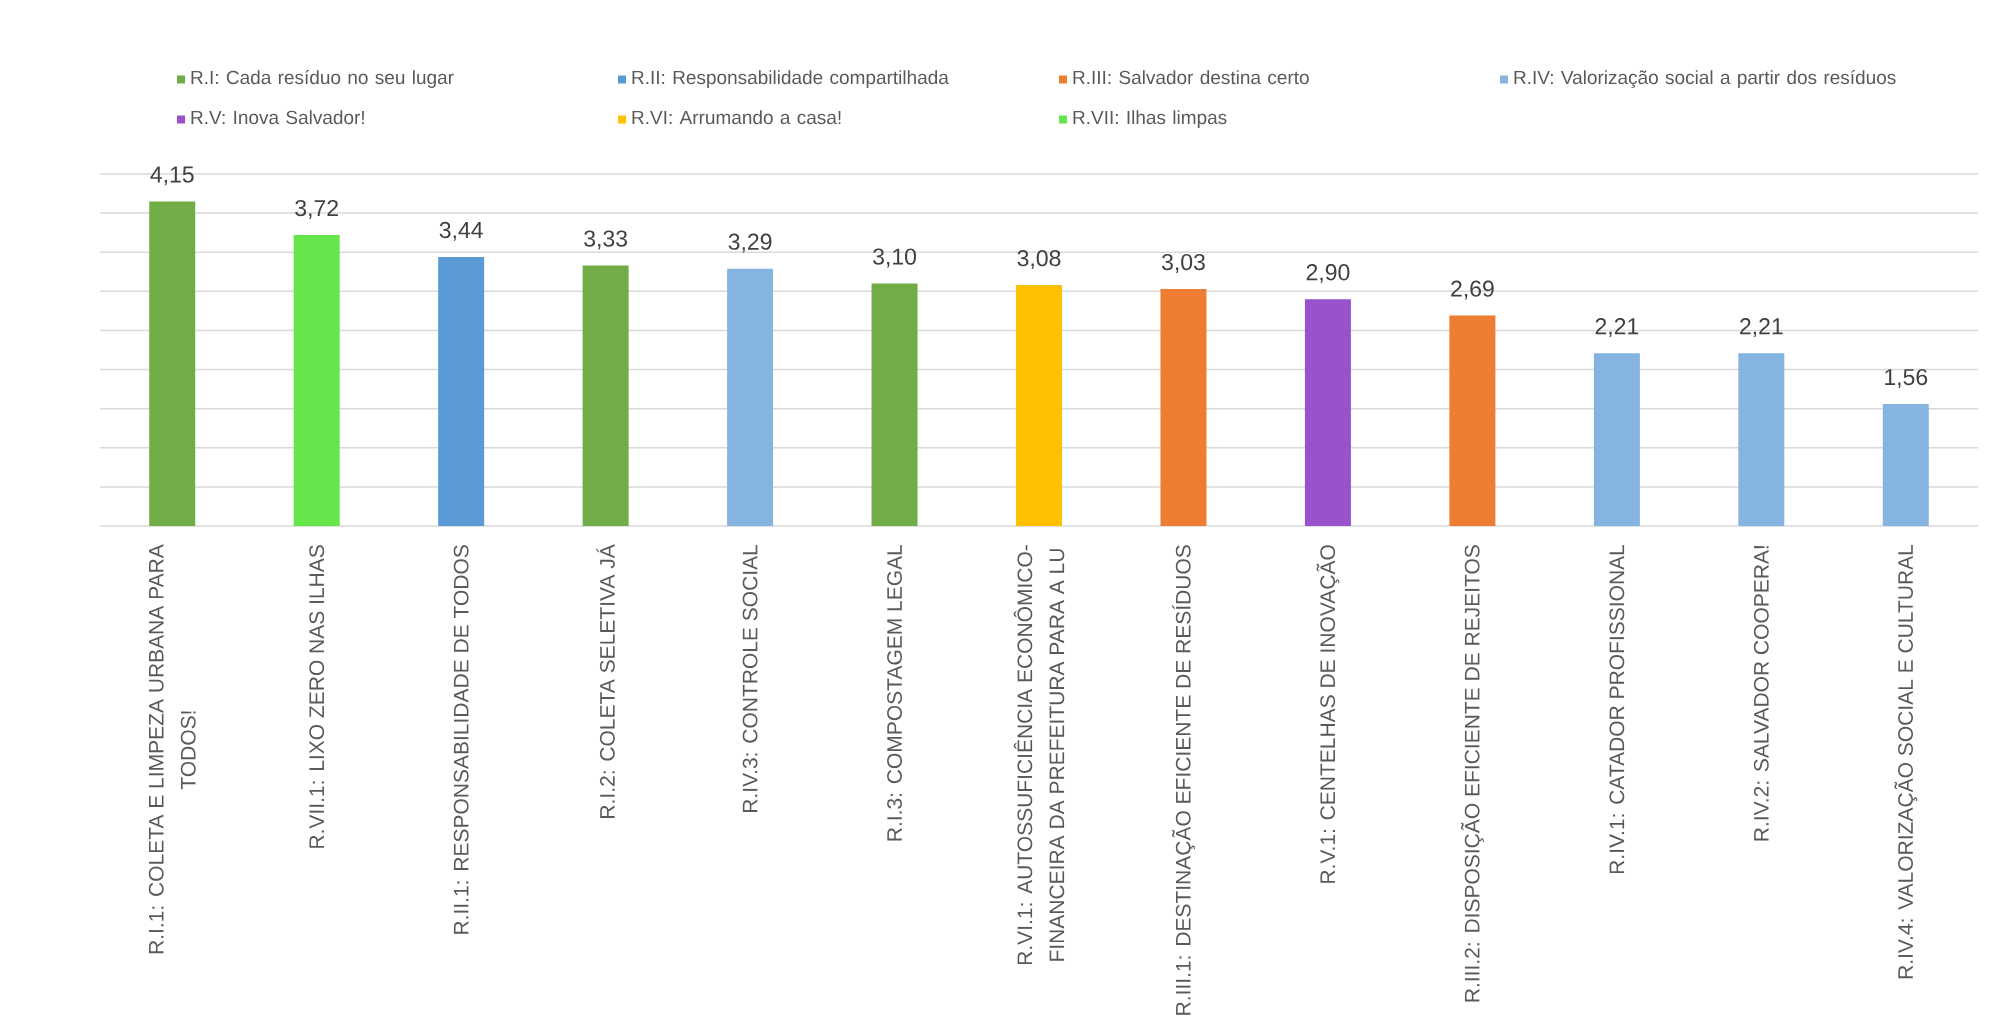 The width and height of the screenshot is (2002, 1026). I want to click on data-label: 2,69, so click(1472, 290).